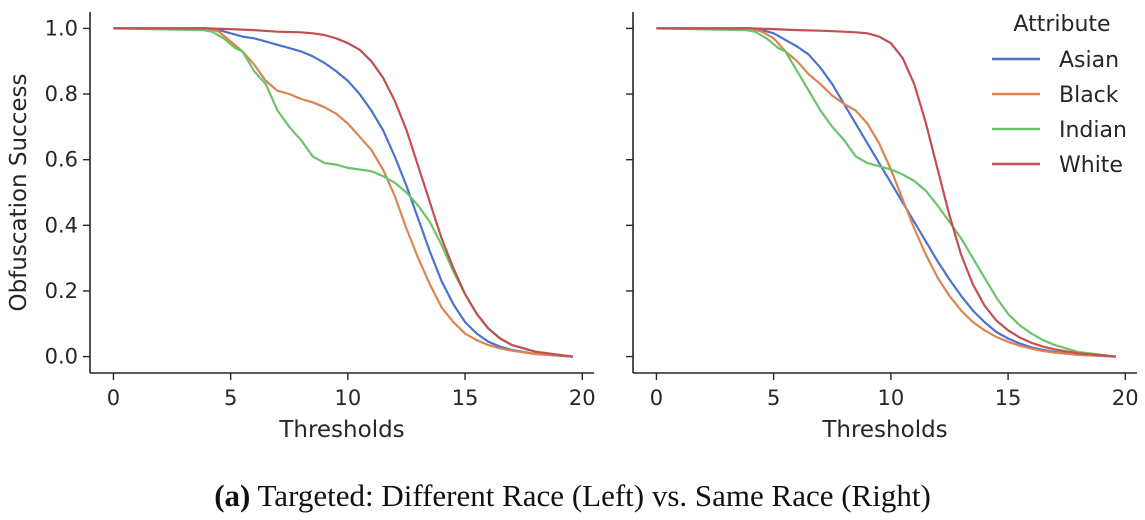 The height and width of the screenshot is (520, 1145). I want to click on legend-label-indian: Indian, so click(1093, 130).